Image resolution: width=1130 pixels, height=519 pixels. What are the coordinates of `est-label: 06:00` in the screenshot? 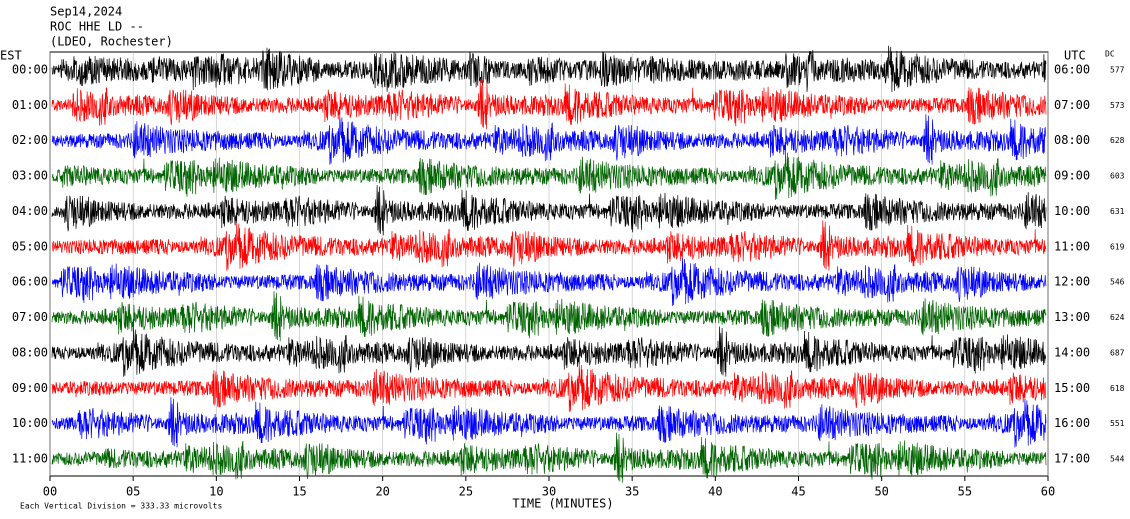 It's located at (30, 282).